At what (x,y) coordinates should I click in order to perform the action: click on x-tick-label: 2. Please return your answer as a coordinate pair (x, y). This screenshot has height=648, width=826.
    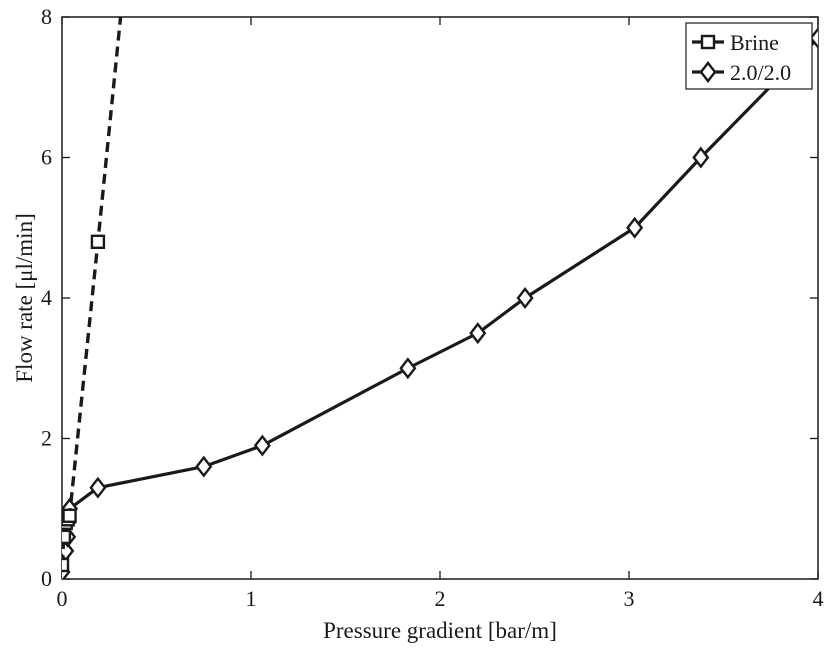
    Looking at the image, I should click on (440, 598).